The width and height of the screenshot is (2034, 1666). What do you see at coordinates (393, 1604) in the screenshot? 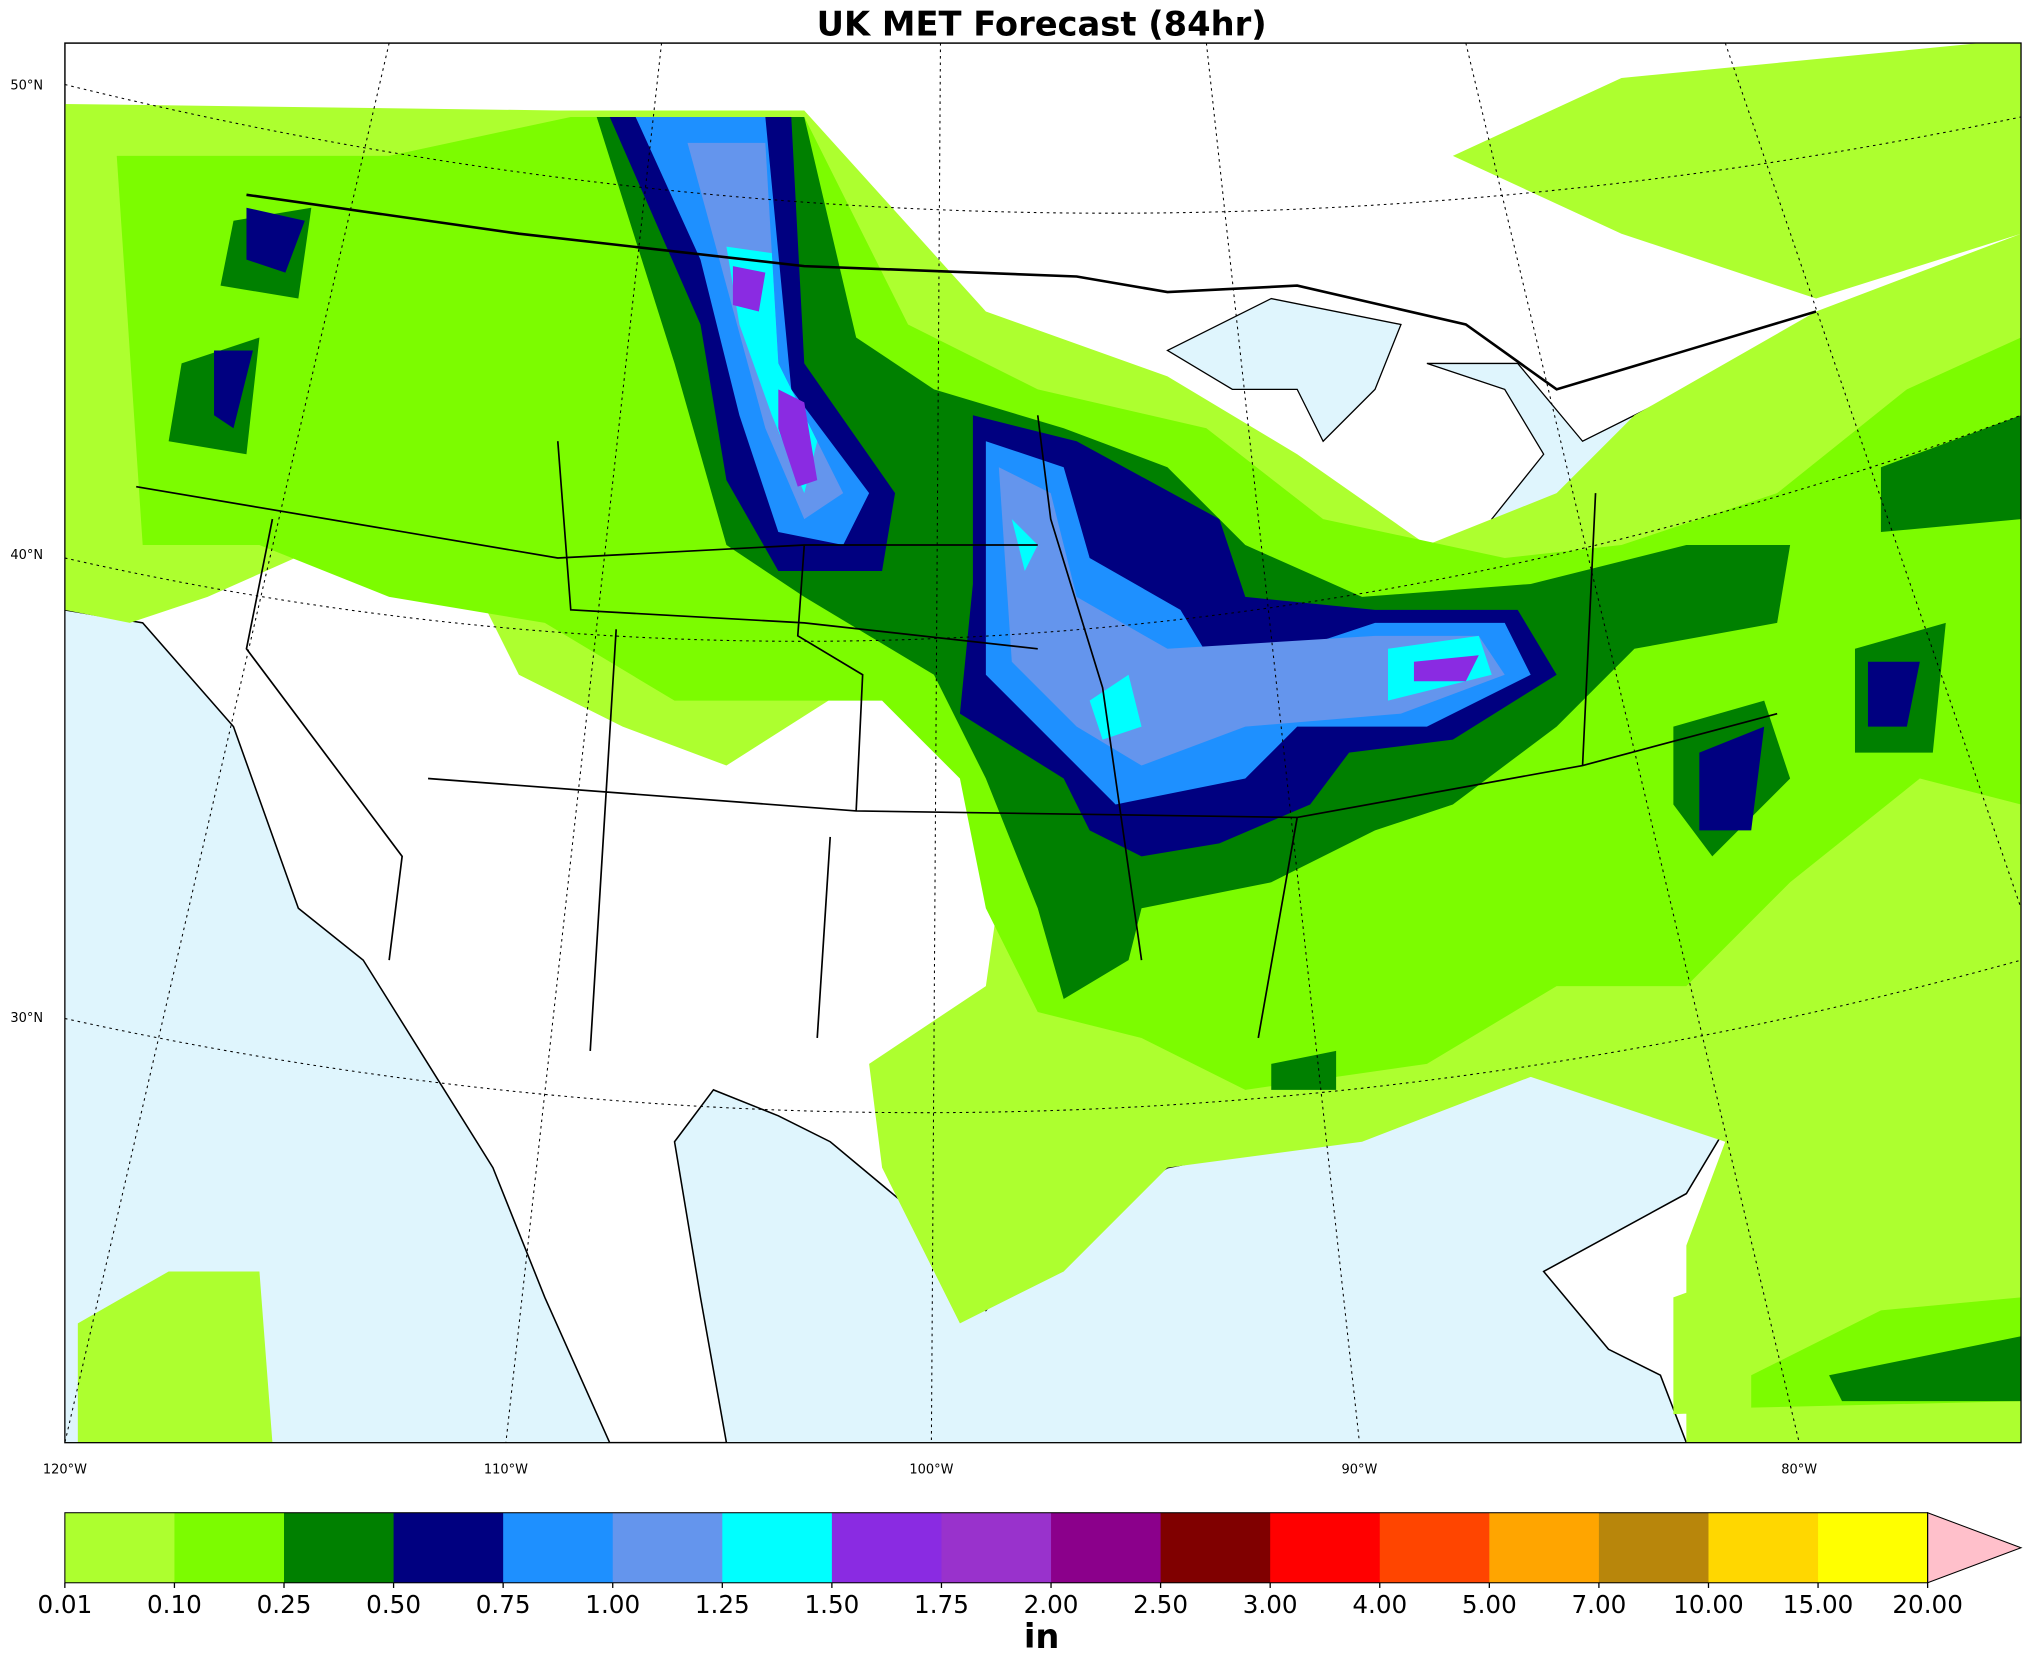
I see `colorbar-label: 0.50` at bounding box center [393, 1604].